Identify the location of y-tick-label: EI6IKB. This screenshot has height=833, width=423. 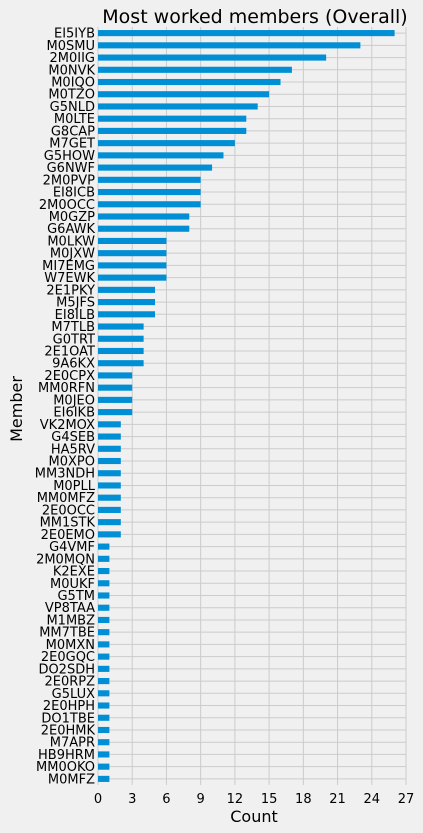
(74, 413).